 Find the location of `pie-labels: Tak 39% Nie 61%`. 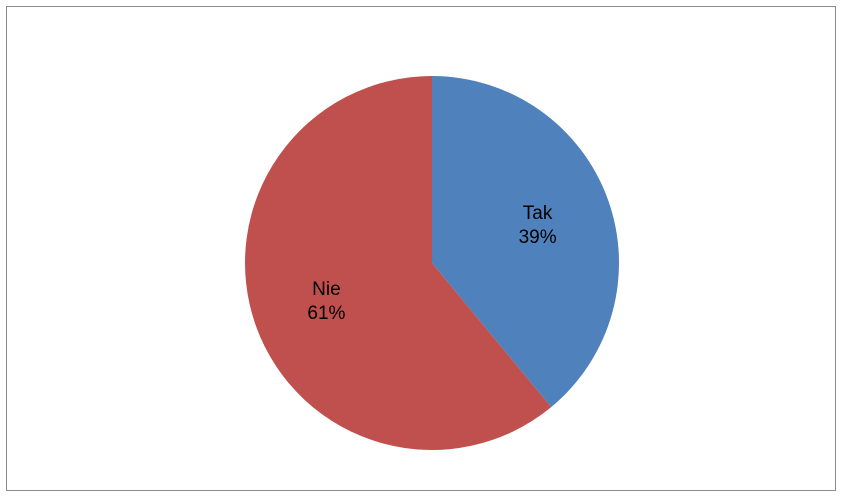

pie-labels: Tak 39% Nie 61% is located at coordinates (431, 263).